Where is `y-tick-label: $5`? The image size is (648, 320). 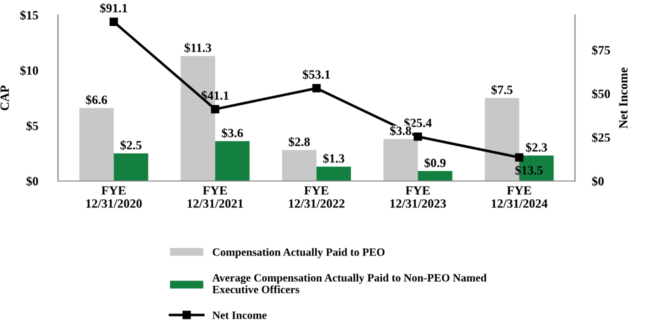
y-tick-label: $5 is located at coordinates (32, 125).